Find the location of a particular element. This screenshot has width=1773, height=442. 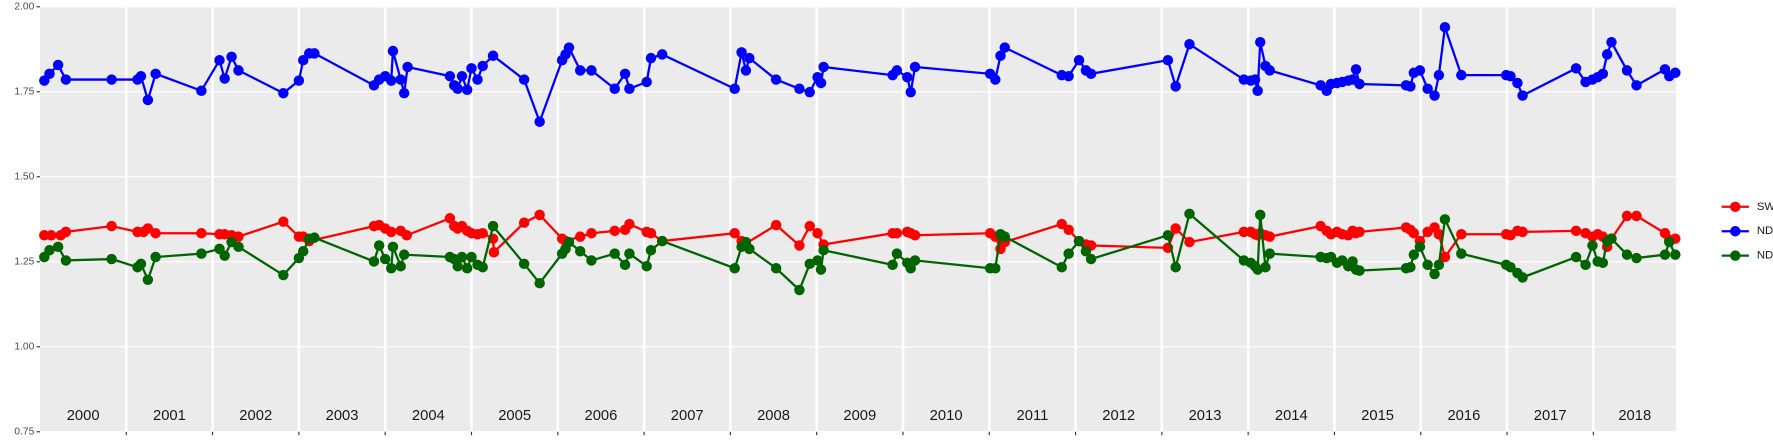

year-label: 2013 is located at coordinates (1205, 416).